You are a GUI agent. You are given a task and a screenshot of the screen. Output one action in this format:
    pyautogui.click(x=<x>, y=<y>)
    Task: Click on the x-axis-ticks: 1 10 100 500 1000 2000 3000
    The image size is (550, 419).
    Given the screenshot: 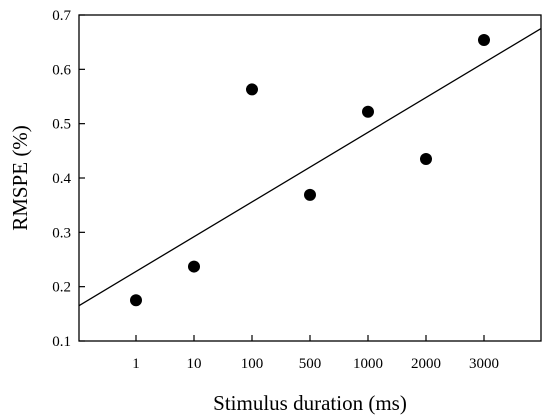 What is the action you would take?
    pyautogui.click(x=315, y=353)
    